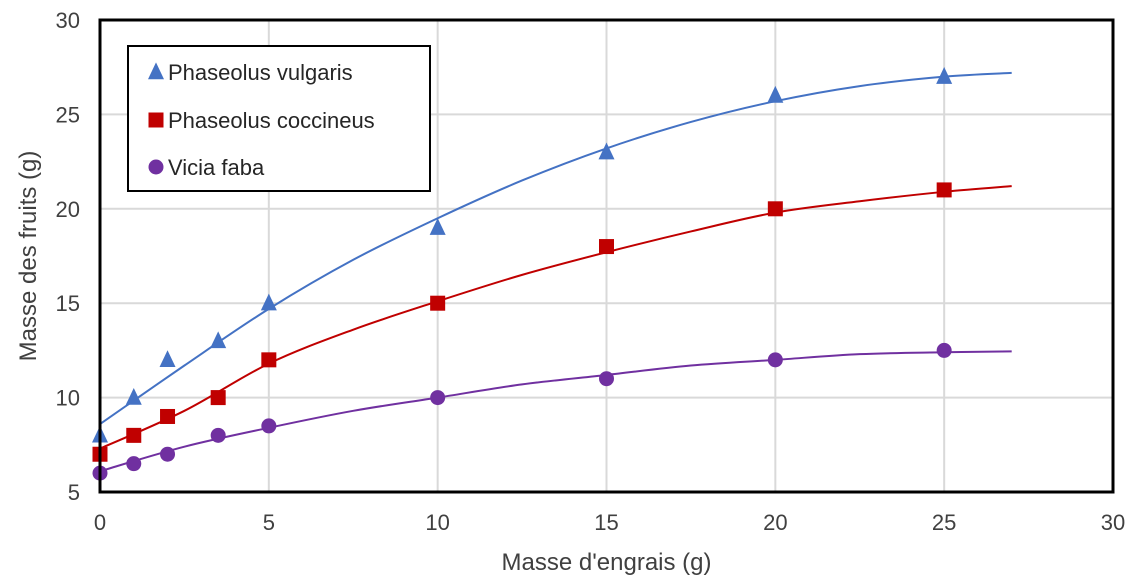 Image resolution: width=1136 pixels, height=580 pixels. I want to click on x-axis-title: Masse d'engrais (g), so click(607, 562).